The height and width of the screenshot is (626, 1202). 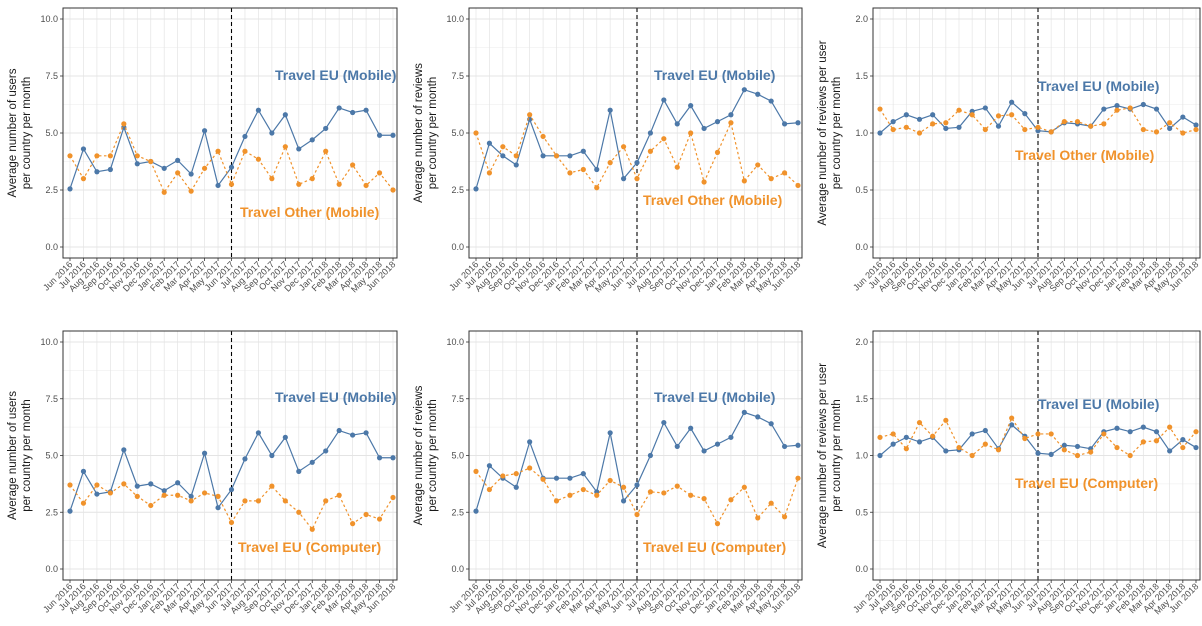 I want to click on y-tick-label: 7.5, so click(x=51, y=399).